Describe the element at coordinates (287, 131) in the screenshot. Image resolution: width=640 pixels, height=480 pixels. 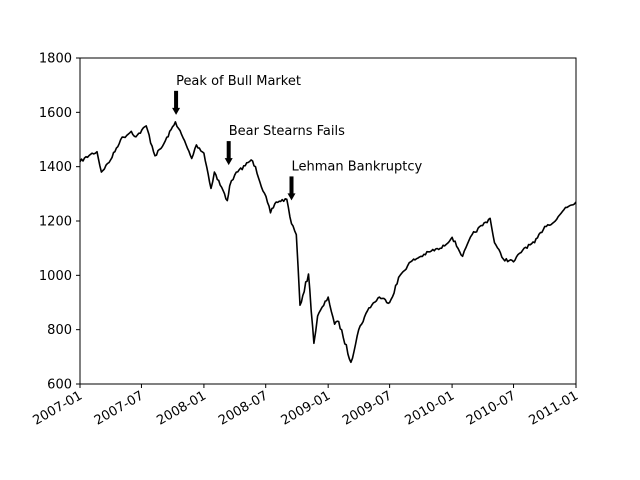
I see `annotation-label: Bear Stearns Fails` at that location.